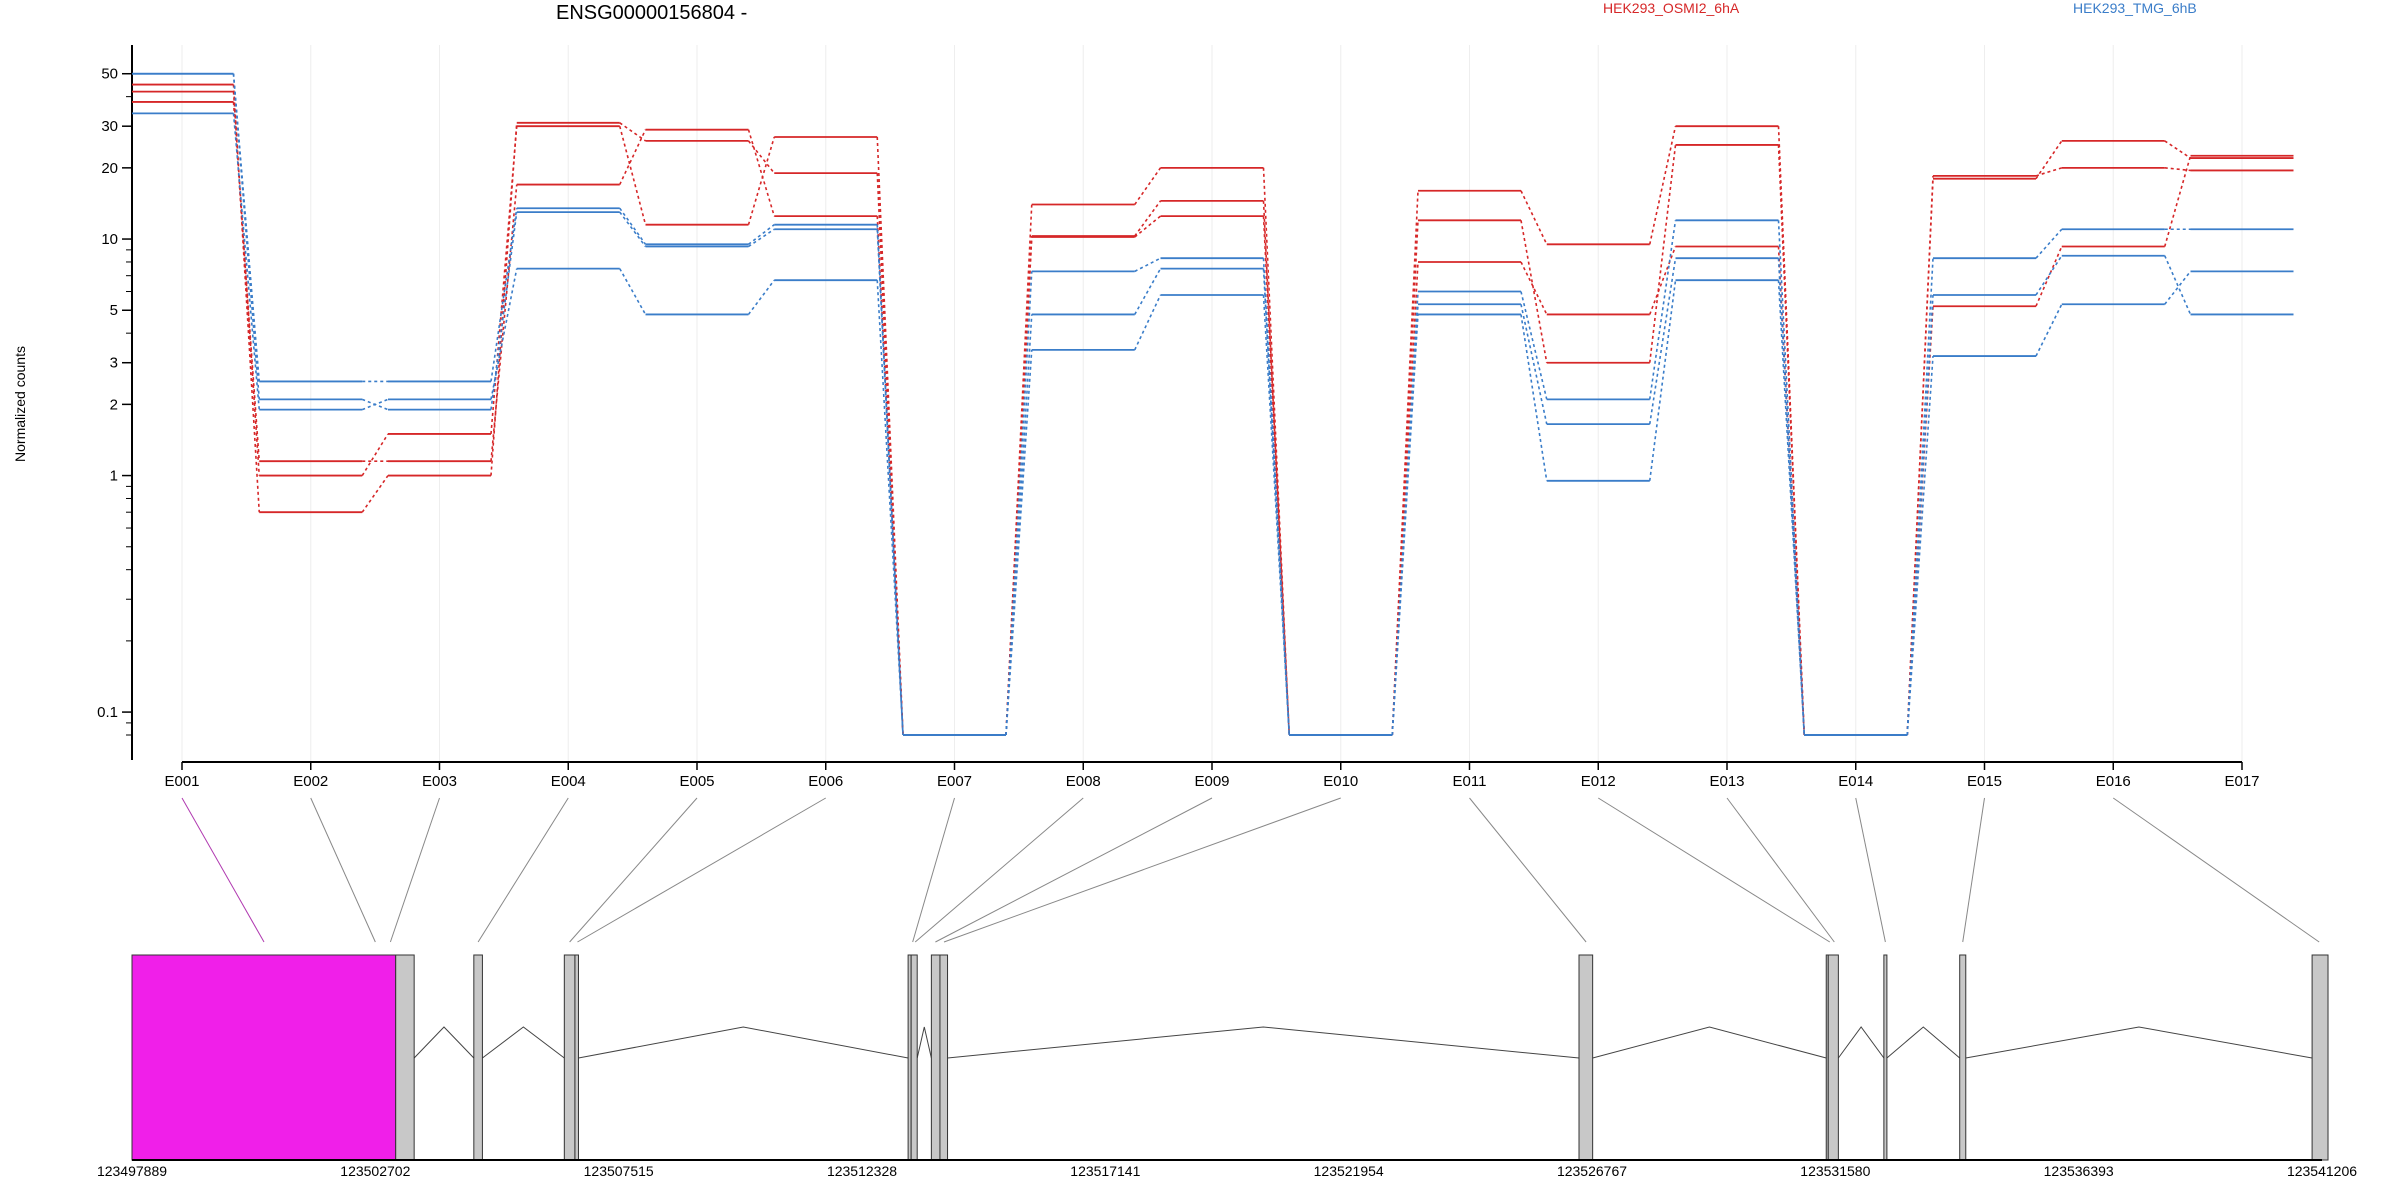 The height and width of the screenshot is (1200, 2400). Describe the element at coordinates (999, 870) in the screenshot. I see `link-E008` at that location.